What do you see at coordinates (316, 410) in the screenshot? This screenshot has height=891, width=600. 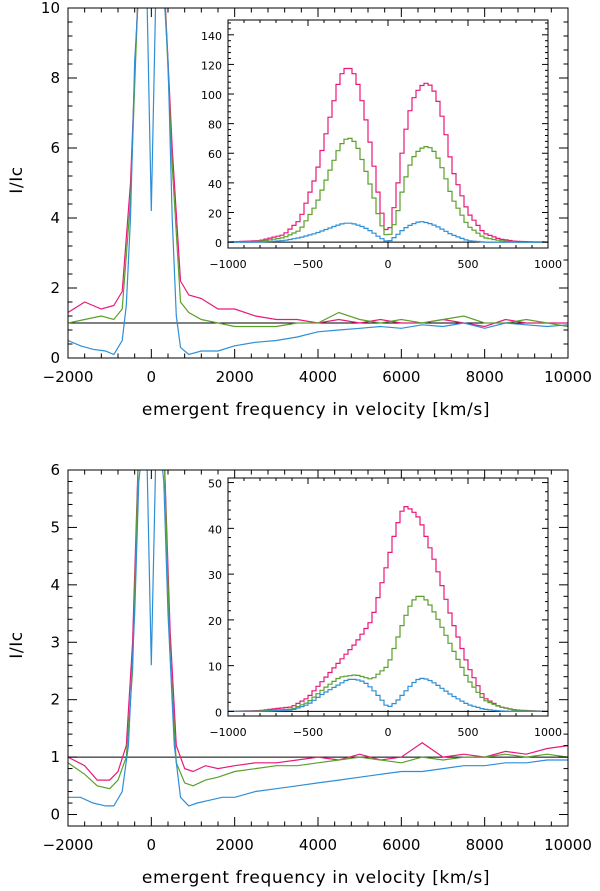 I see `top-x-axis-label: emergent frequency in velocity [km/s]` at bounding box center [316, 410].